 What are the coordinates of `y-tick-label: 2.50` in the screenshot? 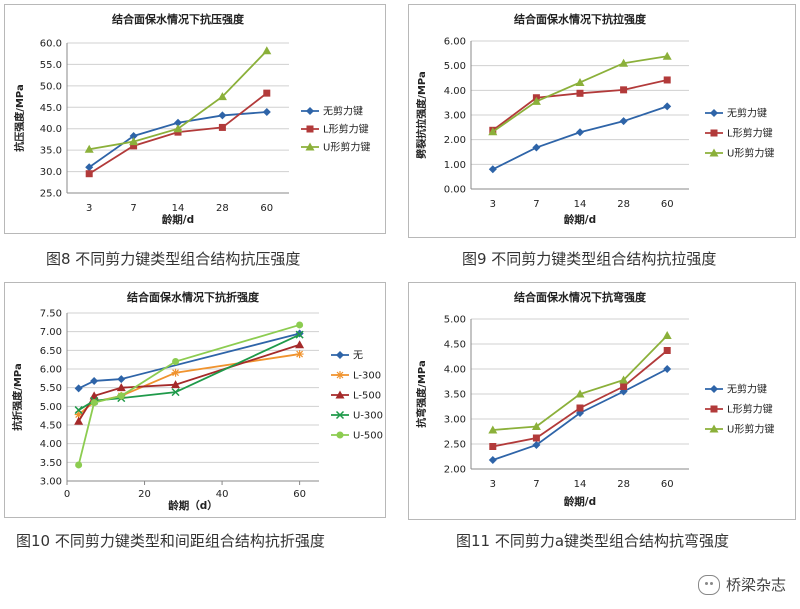 It's located at (455, 445).